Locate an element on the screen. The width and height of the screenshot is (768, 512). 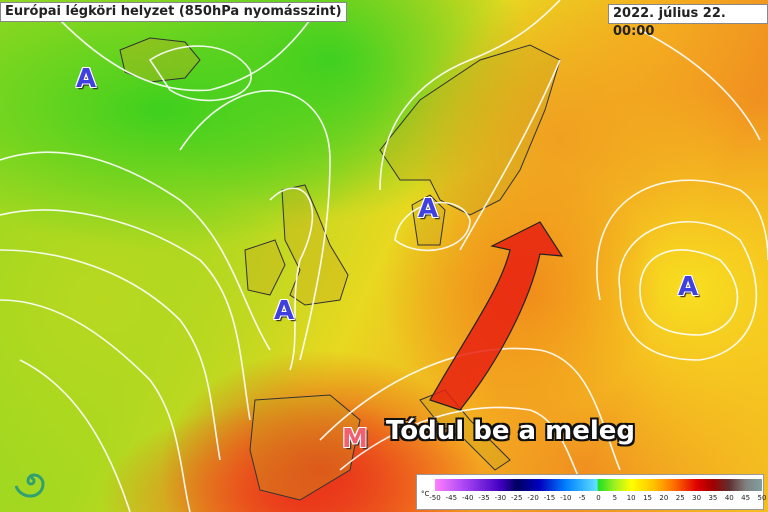
map-caption: Tódul be a meleg is located at coordinates (511, 431).